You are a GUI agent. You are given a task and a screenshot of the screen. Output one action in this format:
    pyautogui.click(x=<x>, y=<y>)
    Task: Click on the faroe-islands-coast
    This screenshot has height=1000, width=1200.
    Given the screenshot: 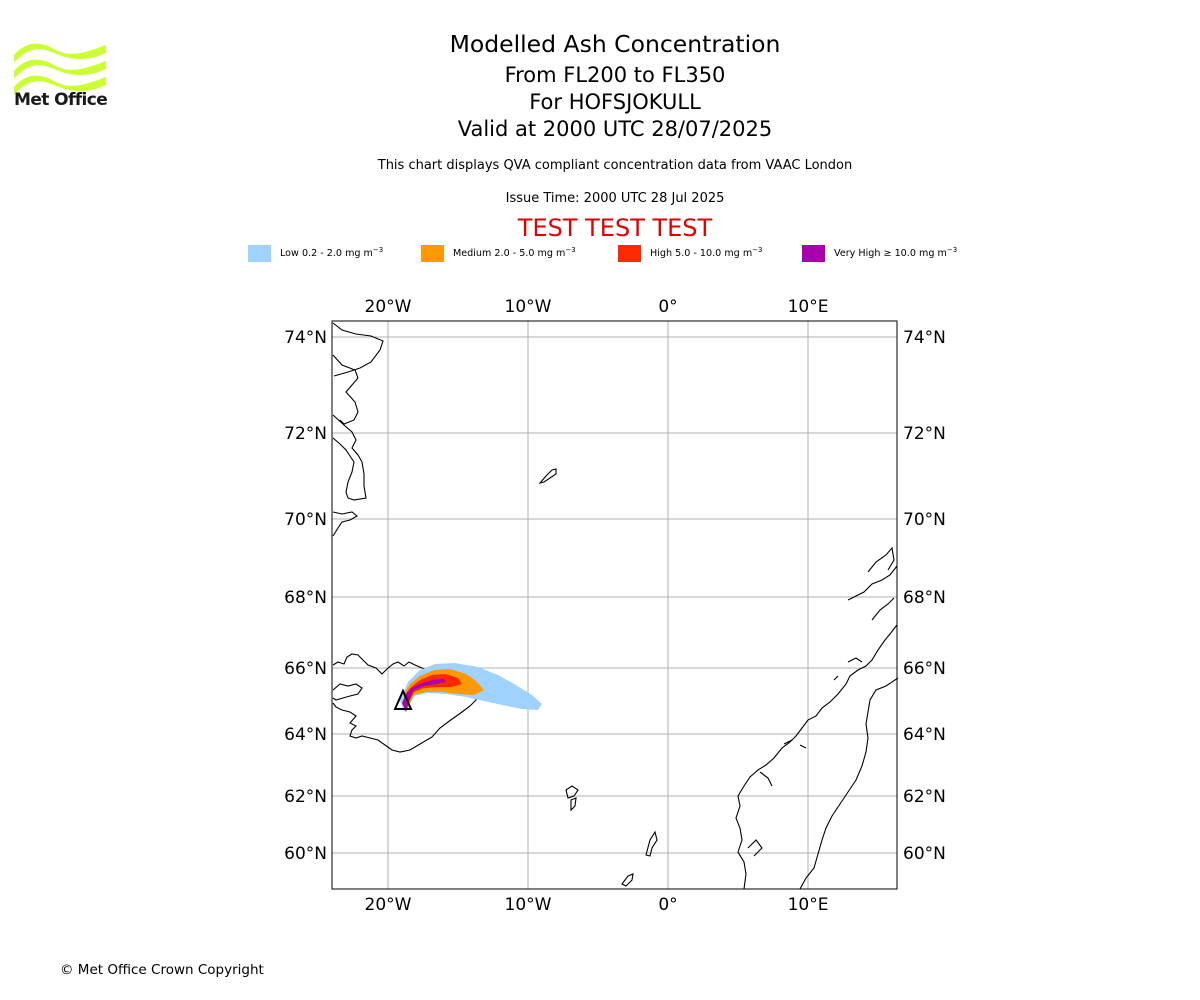 What is the action you would take?
    pyautogui.click(x=572, y=798)
    